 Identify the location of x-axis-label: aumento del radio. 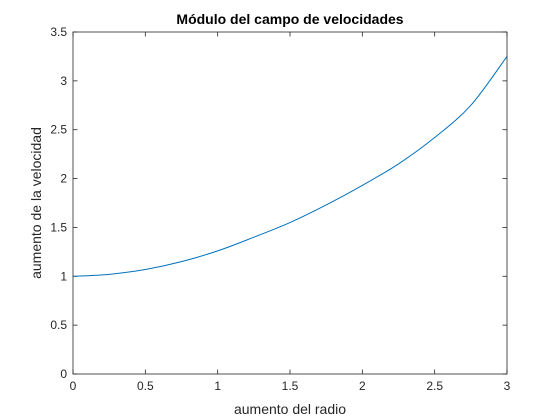
(290, 409).